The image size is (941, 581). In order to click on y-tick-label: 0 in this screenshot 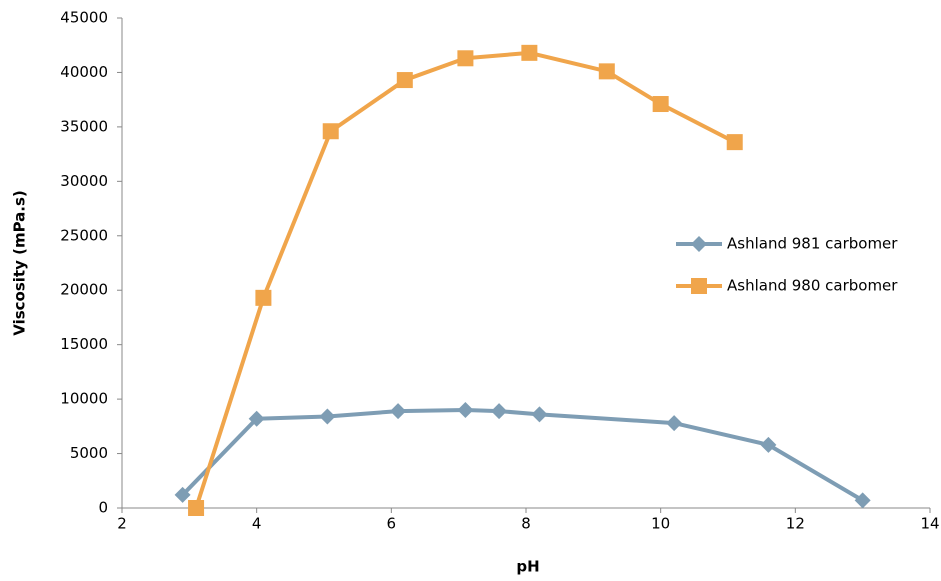, I will do `click(103, 508)`.